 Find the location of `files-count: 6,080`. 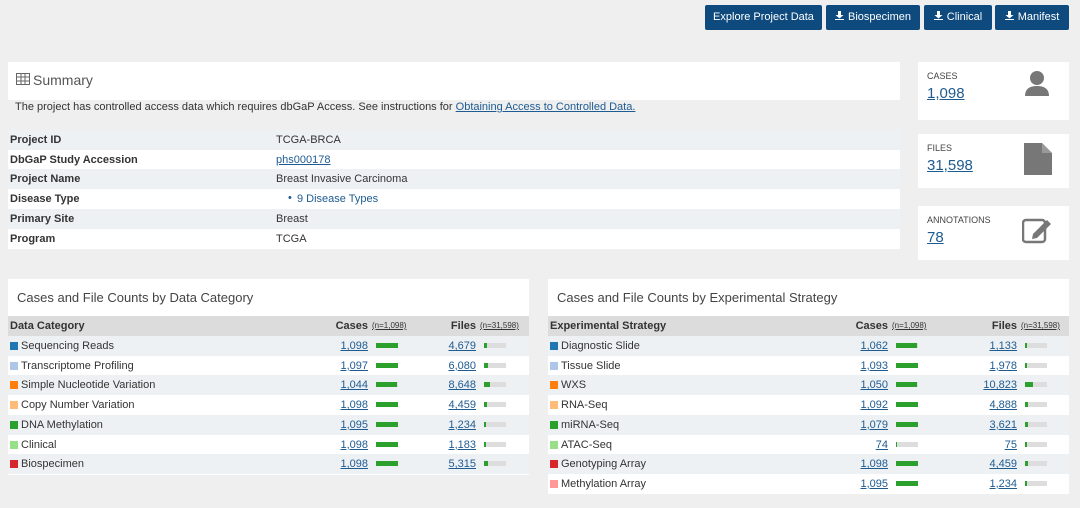

files-count: 6,080 is located at coordinates (462, 365).